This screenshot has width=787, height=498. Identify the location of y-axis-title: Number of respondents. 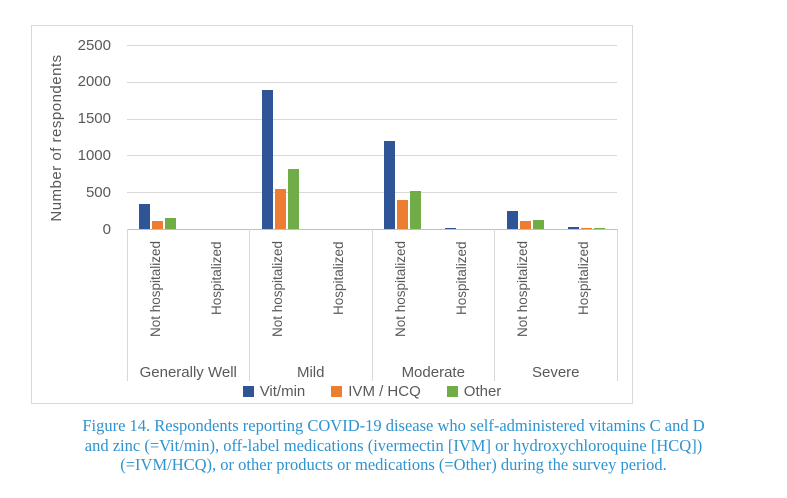
(56, 138).